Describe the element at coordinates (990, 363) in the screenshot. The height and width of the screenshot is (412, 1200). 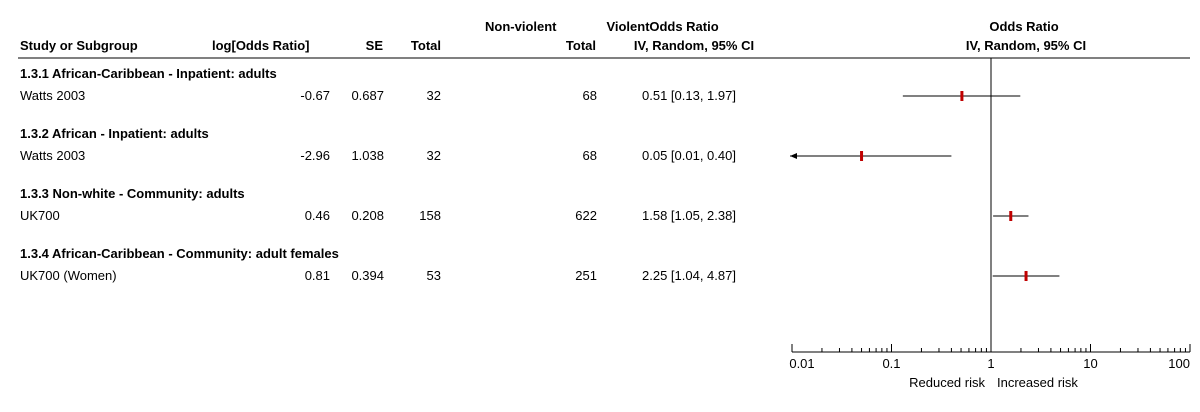
I see `x-tick-label: 1` at that location.